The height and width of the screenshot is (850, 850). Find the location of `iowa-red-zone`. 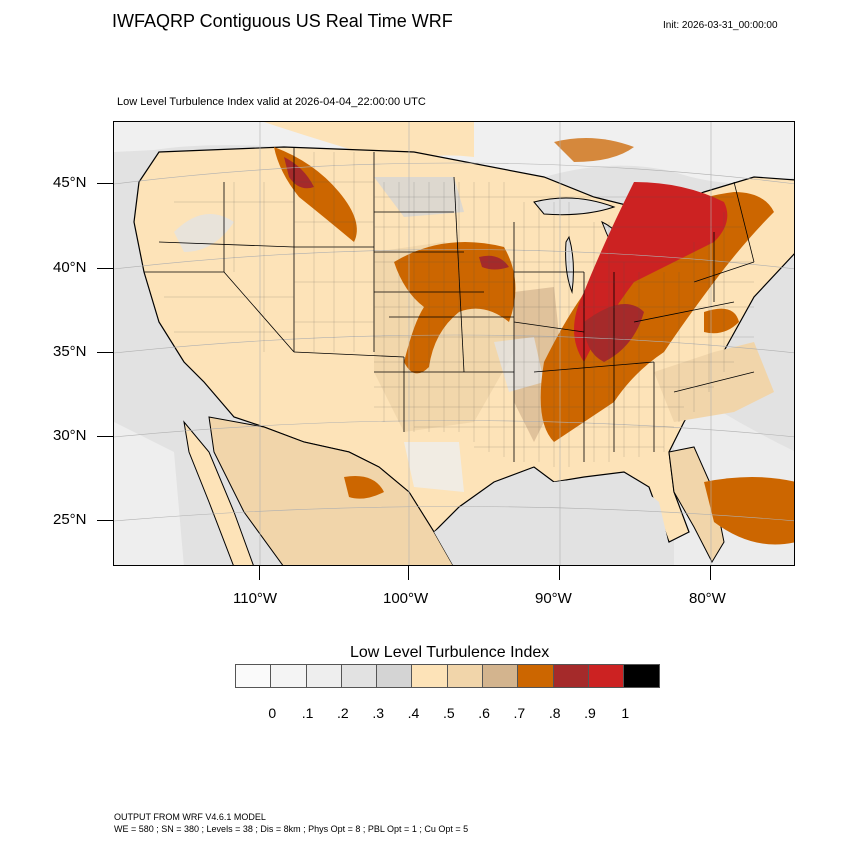

iowa-red-zone is located at coordinates (494, 262).